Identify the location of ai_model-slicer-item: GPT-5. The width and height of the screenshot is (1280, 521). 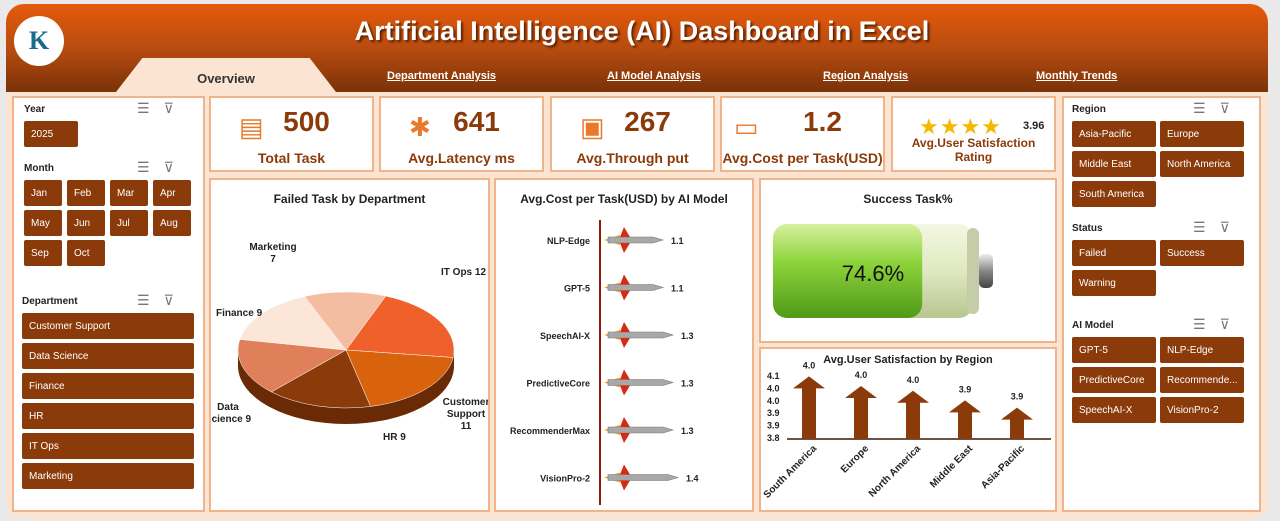
(1114, 350).